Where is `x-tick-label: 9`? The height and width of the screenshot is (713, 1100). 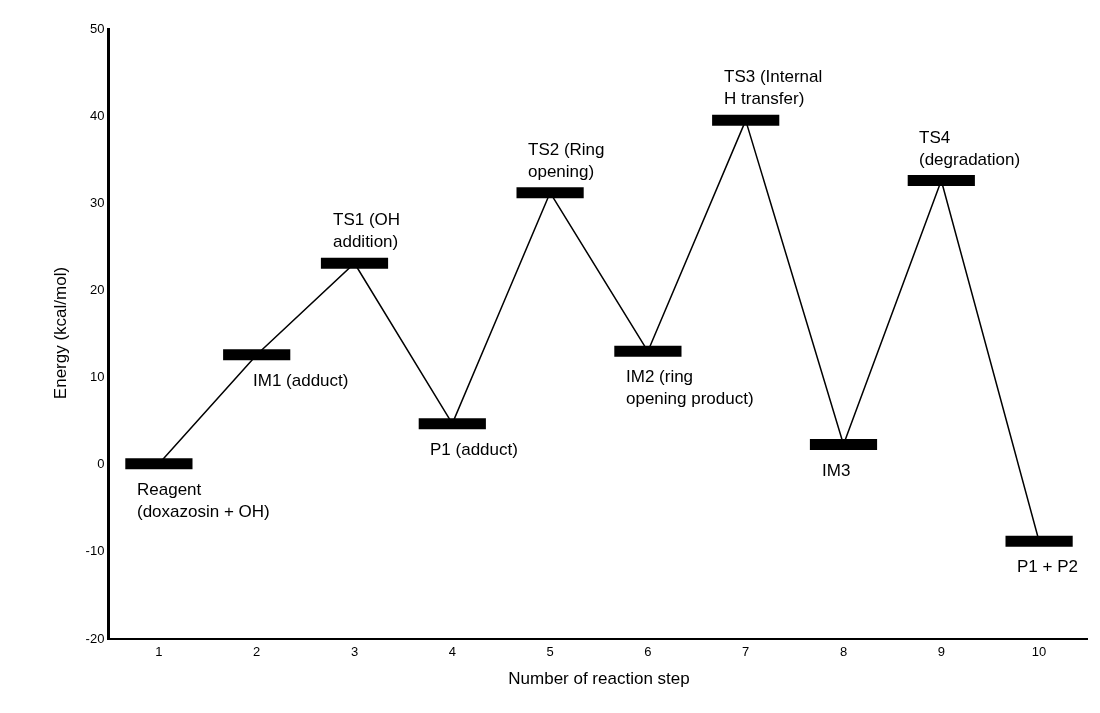 x-tick-label: 9 is located at coordinates (941, 651).